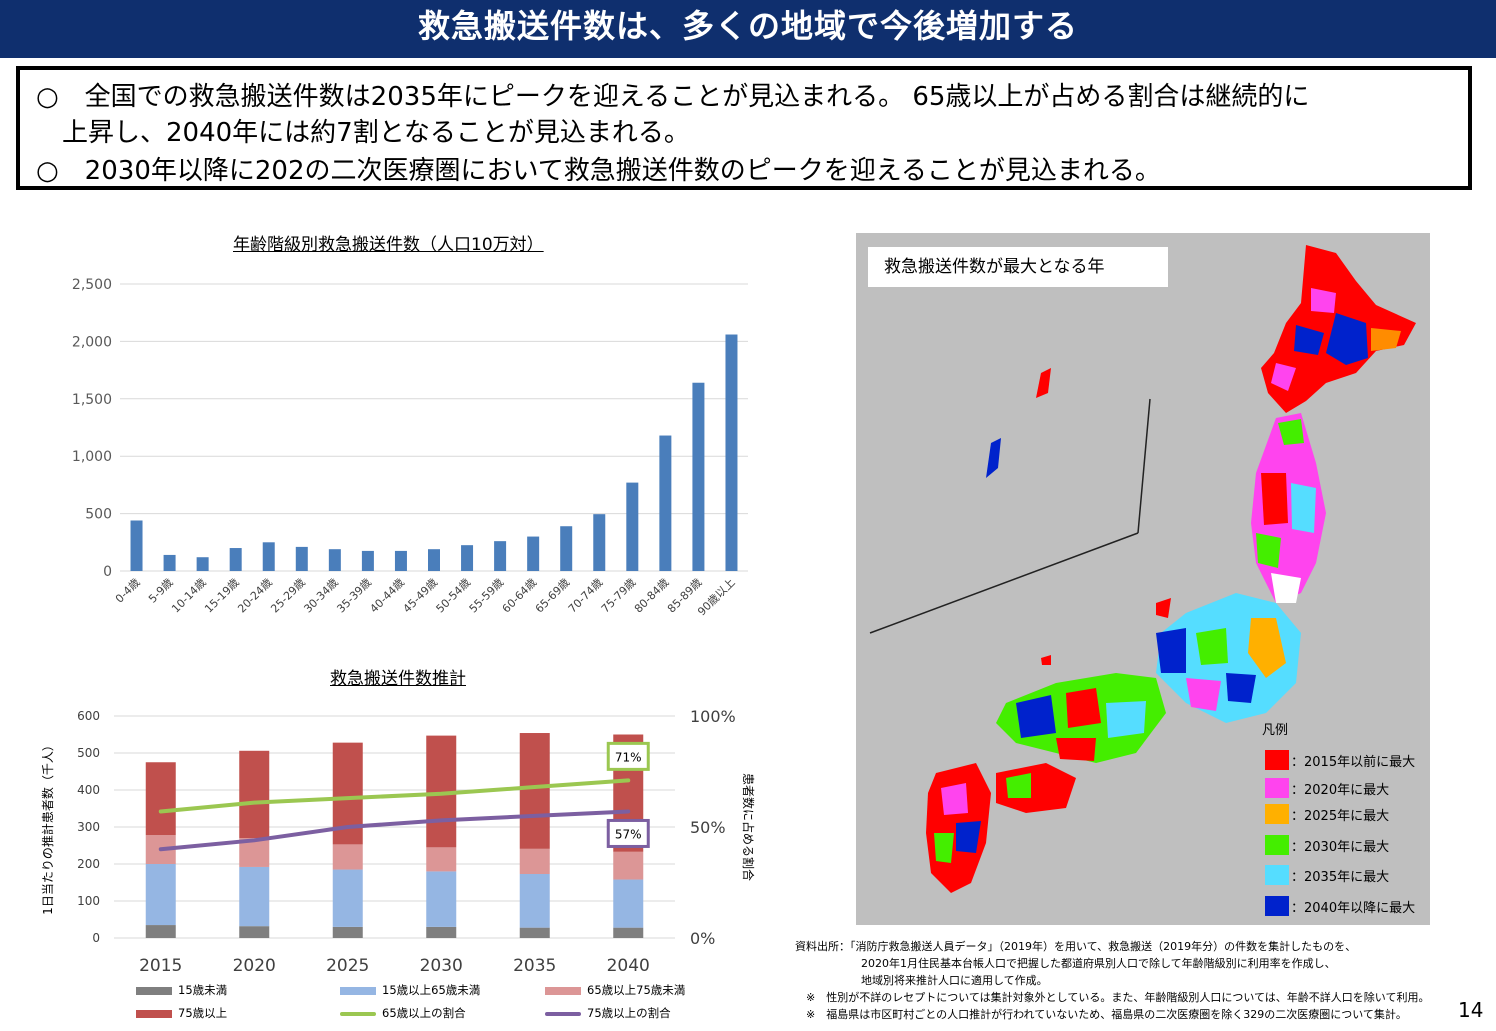  Describe the element at coordinates (1353, 908) in the screenshot. I see `legend-label: ：2040年以降に最大` at that location.